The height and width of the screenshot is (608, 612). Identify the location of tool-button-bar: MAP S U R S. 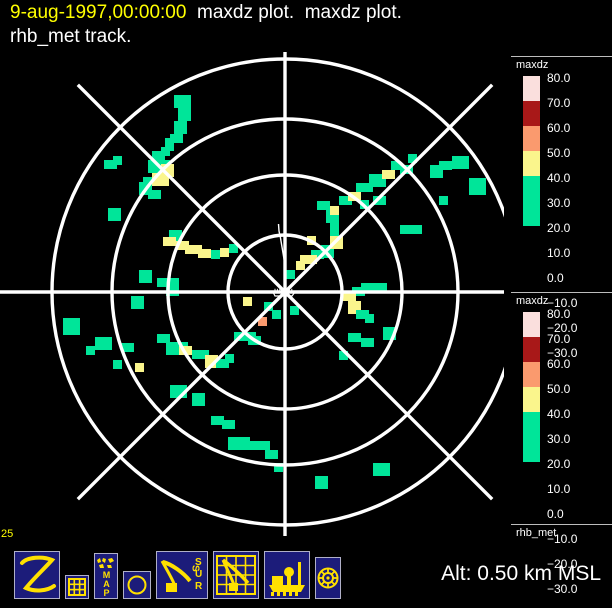
(177, 575).